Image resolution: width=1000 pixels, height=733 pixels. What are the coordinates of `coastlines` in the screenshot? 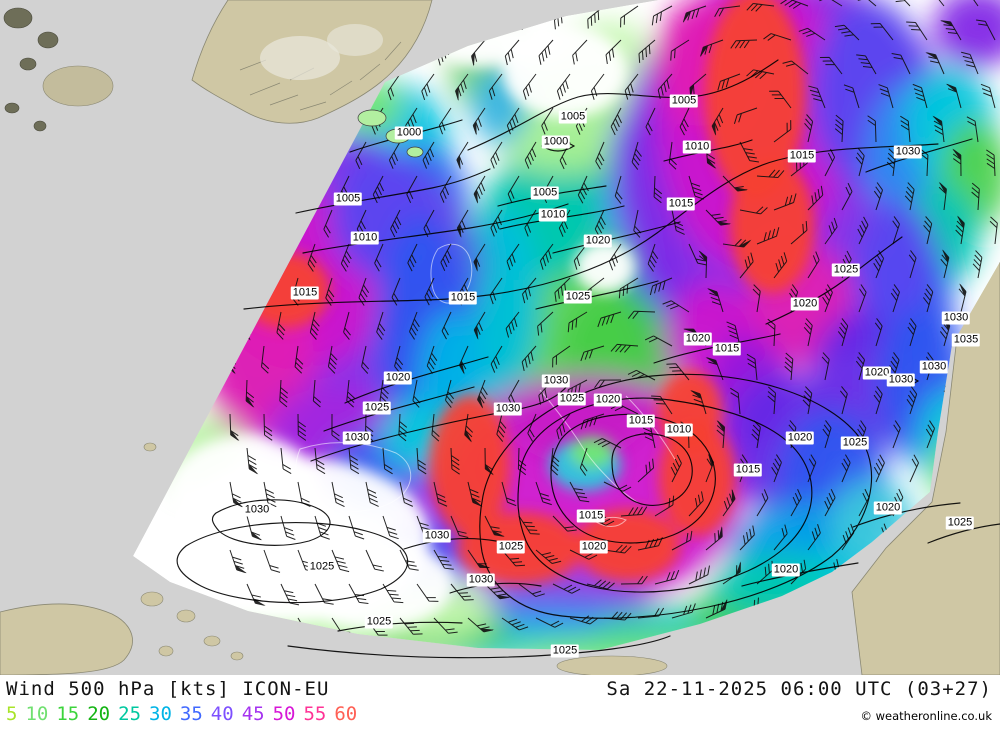 It's located at (486, 385).